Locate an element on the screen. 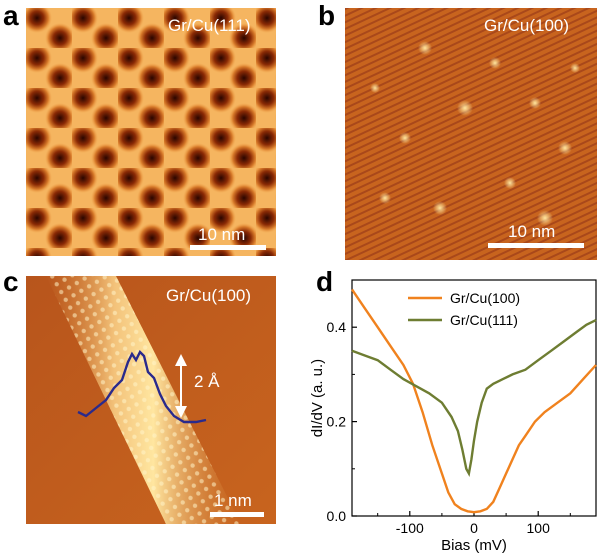 The image size is (602, 556). panel-letter-d: d is located at coordinates (325, 281).